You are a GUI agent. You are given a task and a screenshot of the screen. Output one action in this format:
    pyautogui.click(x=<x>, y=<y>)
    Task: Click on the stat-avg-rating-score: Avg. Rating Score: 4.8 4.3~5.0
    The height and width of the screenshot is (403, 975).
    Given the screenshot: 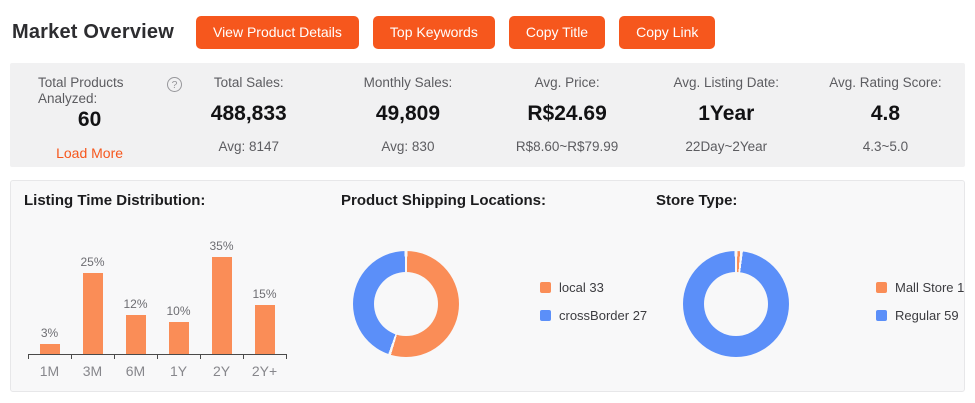 What is the action you would take?
    pyautogui.click(x=885, y=121)
    